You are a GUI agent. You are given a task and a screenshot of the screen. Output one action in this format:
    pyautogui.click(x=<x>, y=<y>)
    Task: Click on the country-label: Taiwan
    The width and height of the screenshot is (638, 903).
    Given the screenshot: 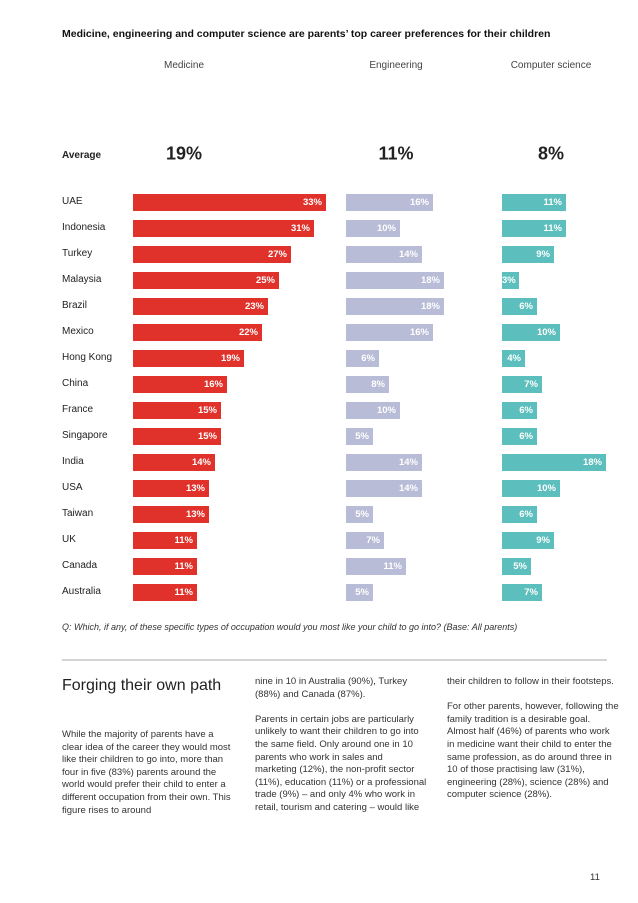 What is the action you would take?
    pyautogui.click(x=78, y=513)
    